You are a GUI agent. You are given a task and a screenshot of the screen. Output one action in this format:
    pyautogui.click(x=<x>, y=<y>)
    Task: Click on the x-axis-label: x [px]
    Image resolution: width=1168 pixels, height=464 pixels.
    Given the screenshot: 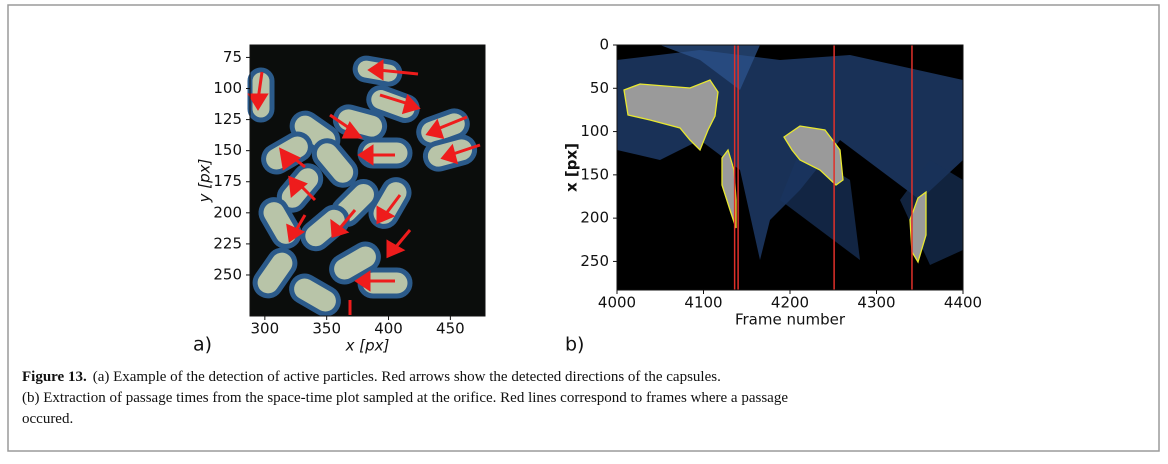 What is the action you would take?
    pyautogui.click(x=367, y=346)
    